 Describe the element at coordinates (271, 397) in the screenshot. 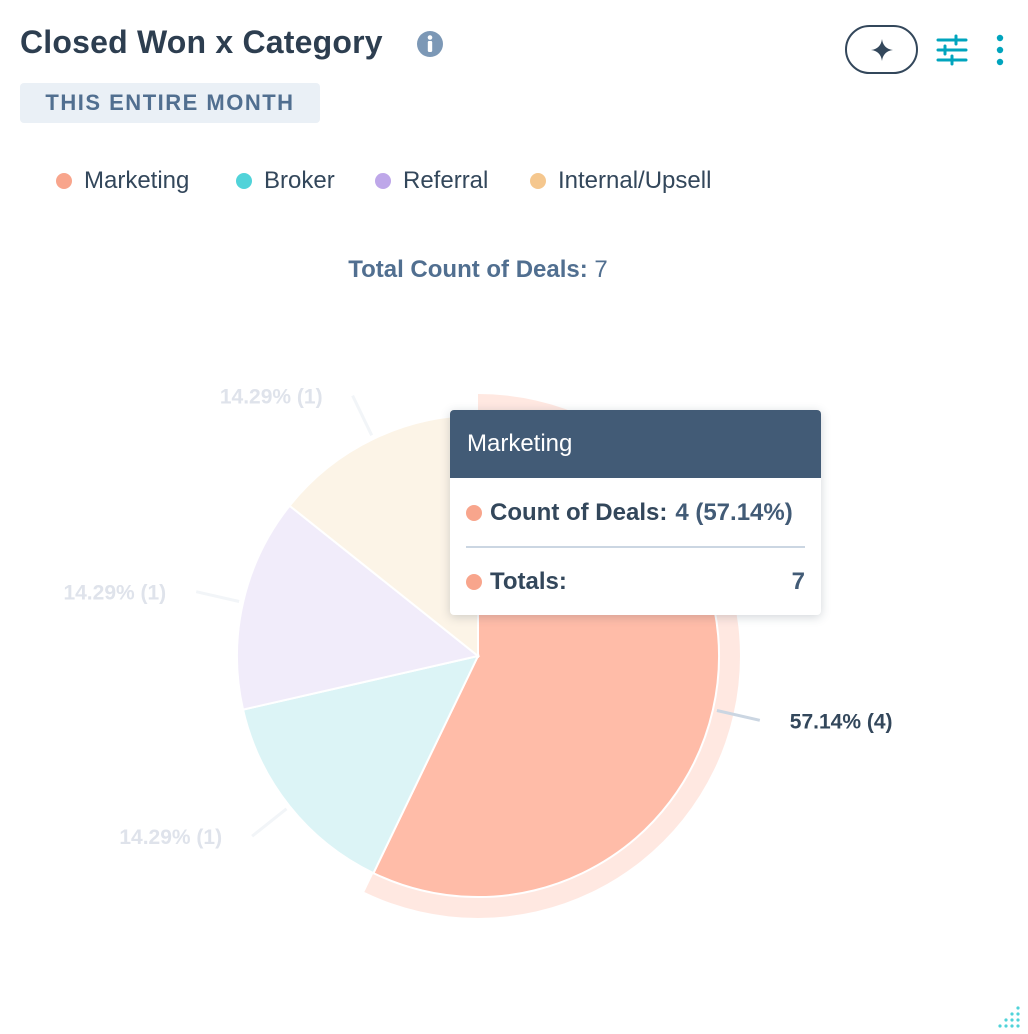

I see `pie-data-label-internal-upsell: 14.29% (1)` at that location.